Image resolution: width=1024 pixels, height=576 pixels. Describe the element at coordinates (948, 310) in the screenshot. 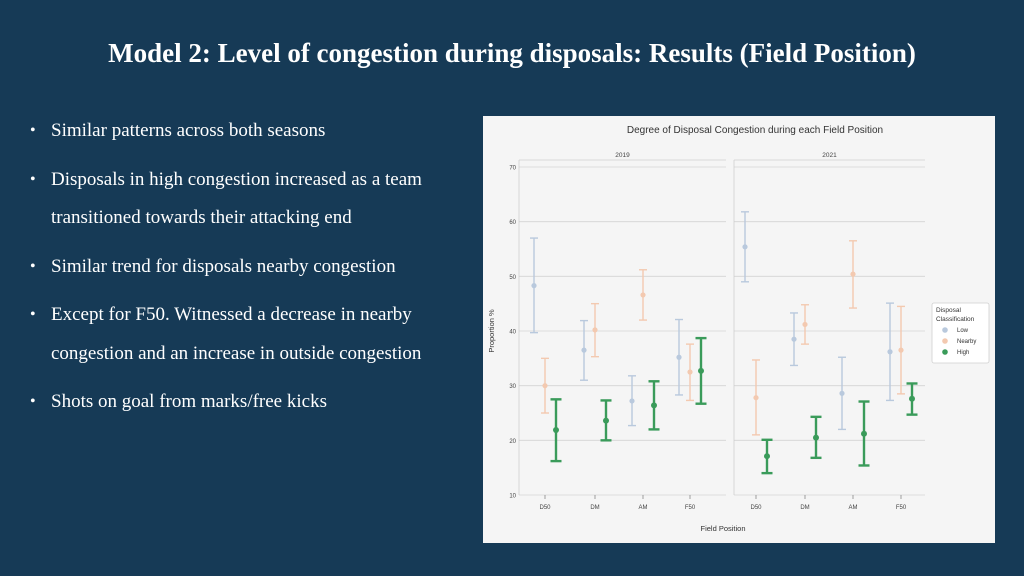

I see `legend-title: Disposal` at that location.